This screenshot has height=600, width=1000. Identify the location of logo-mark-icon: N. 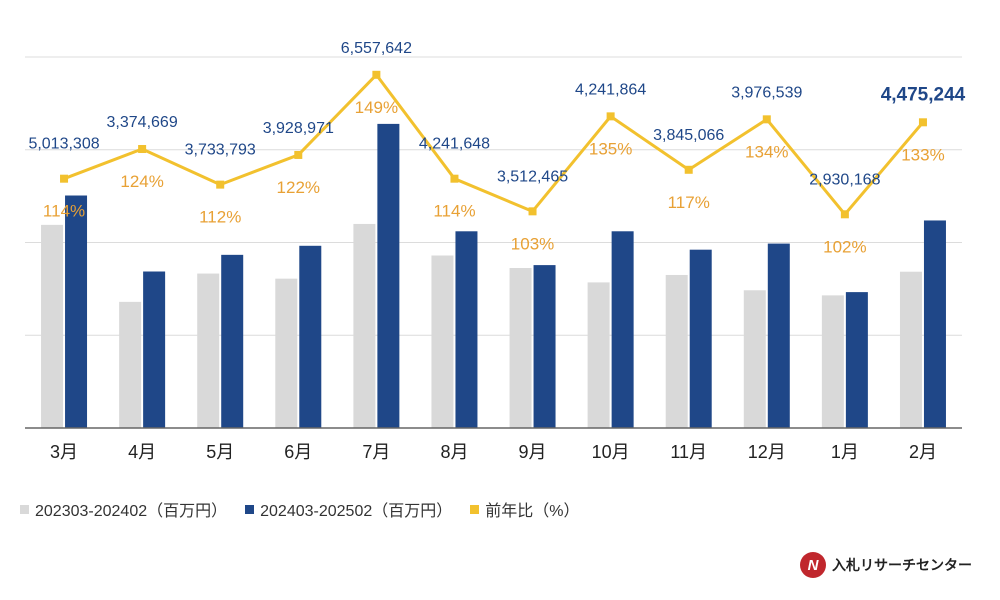
(813, 565).